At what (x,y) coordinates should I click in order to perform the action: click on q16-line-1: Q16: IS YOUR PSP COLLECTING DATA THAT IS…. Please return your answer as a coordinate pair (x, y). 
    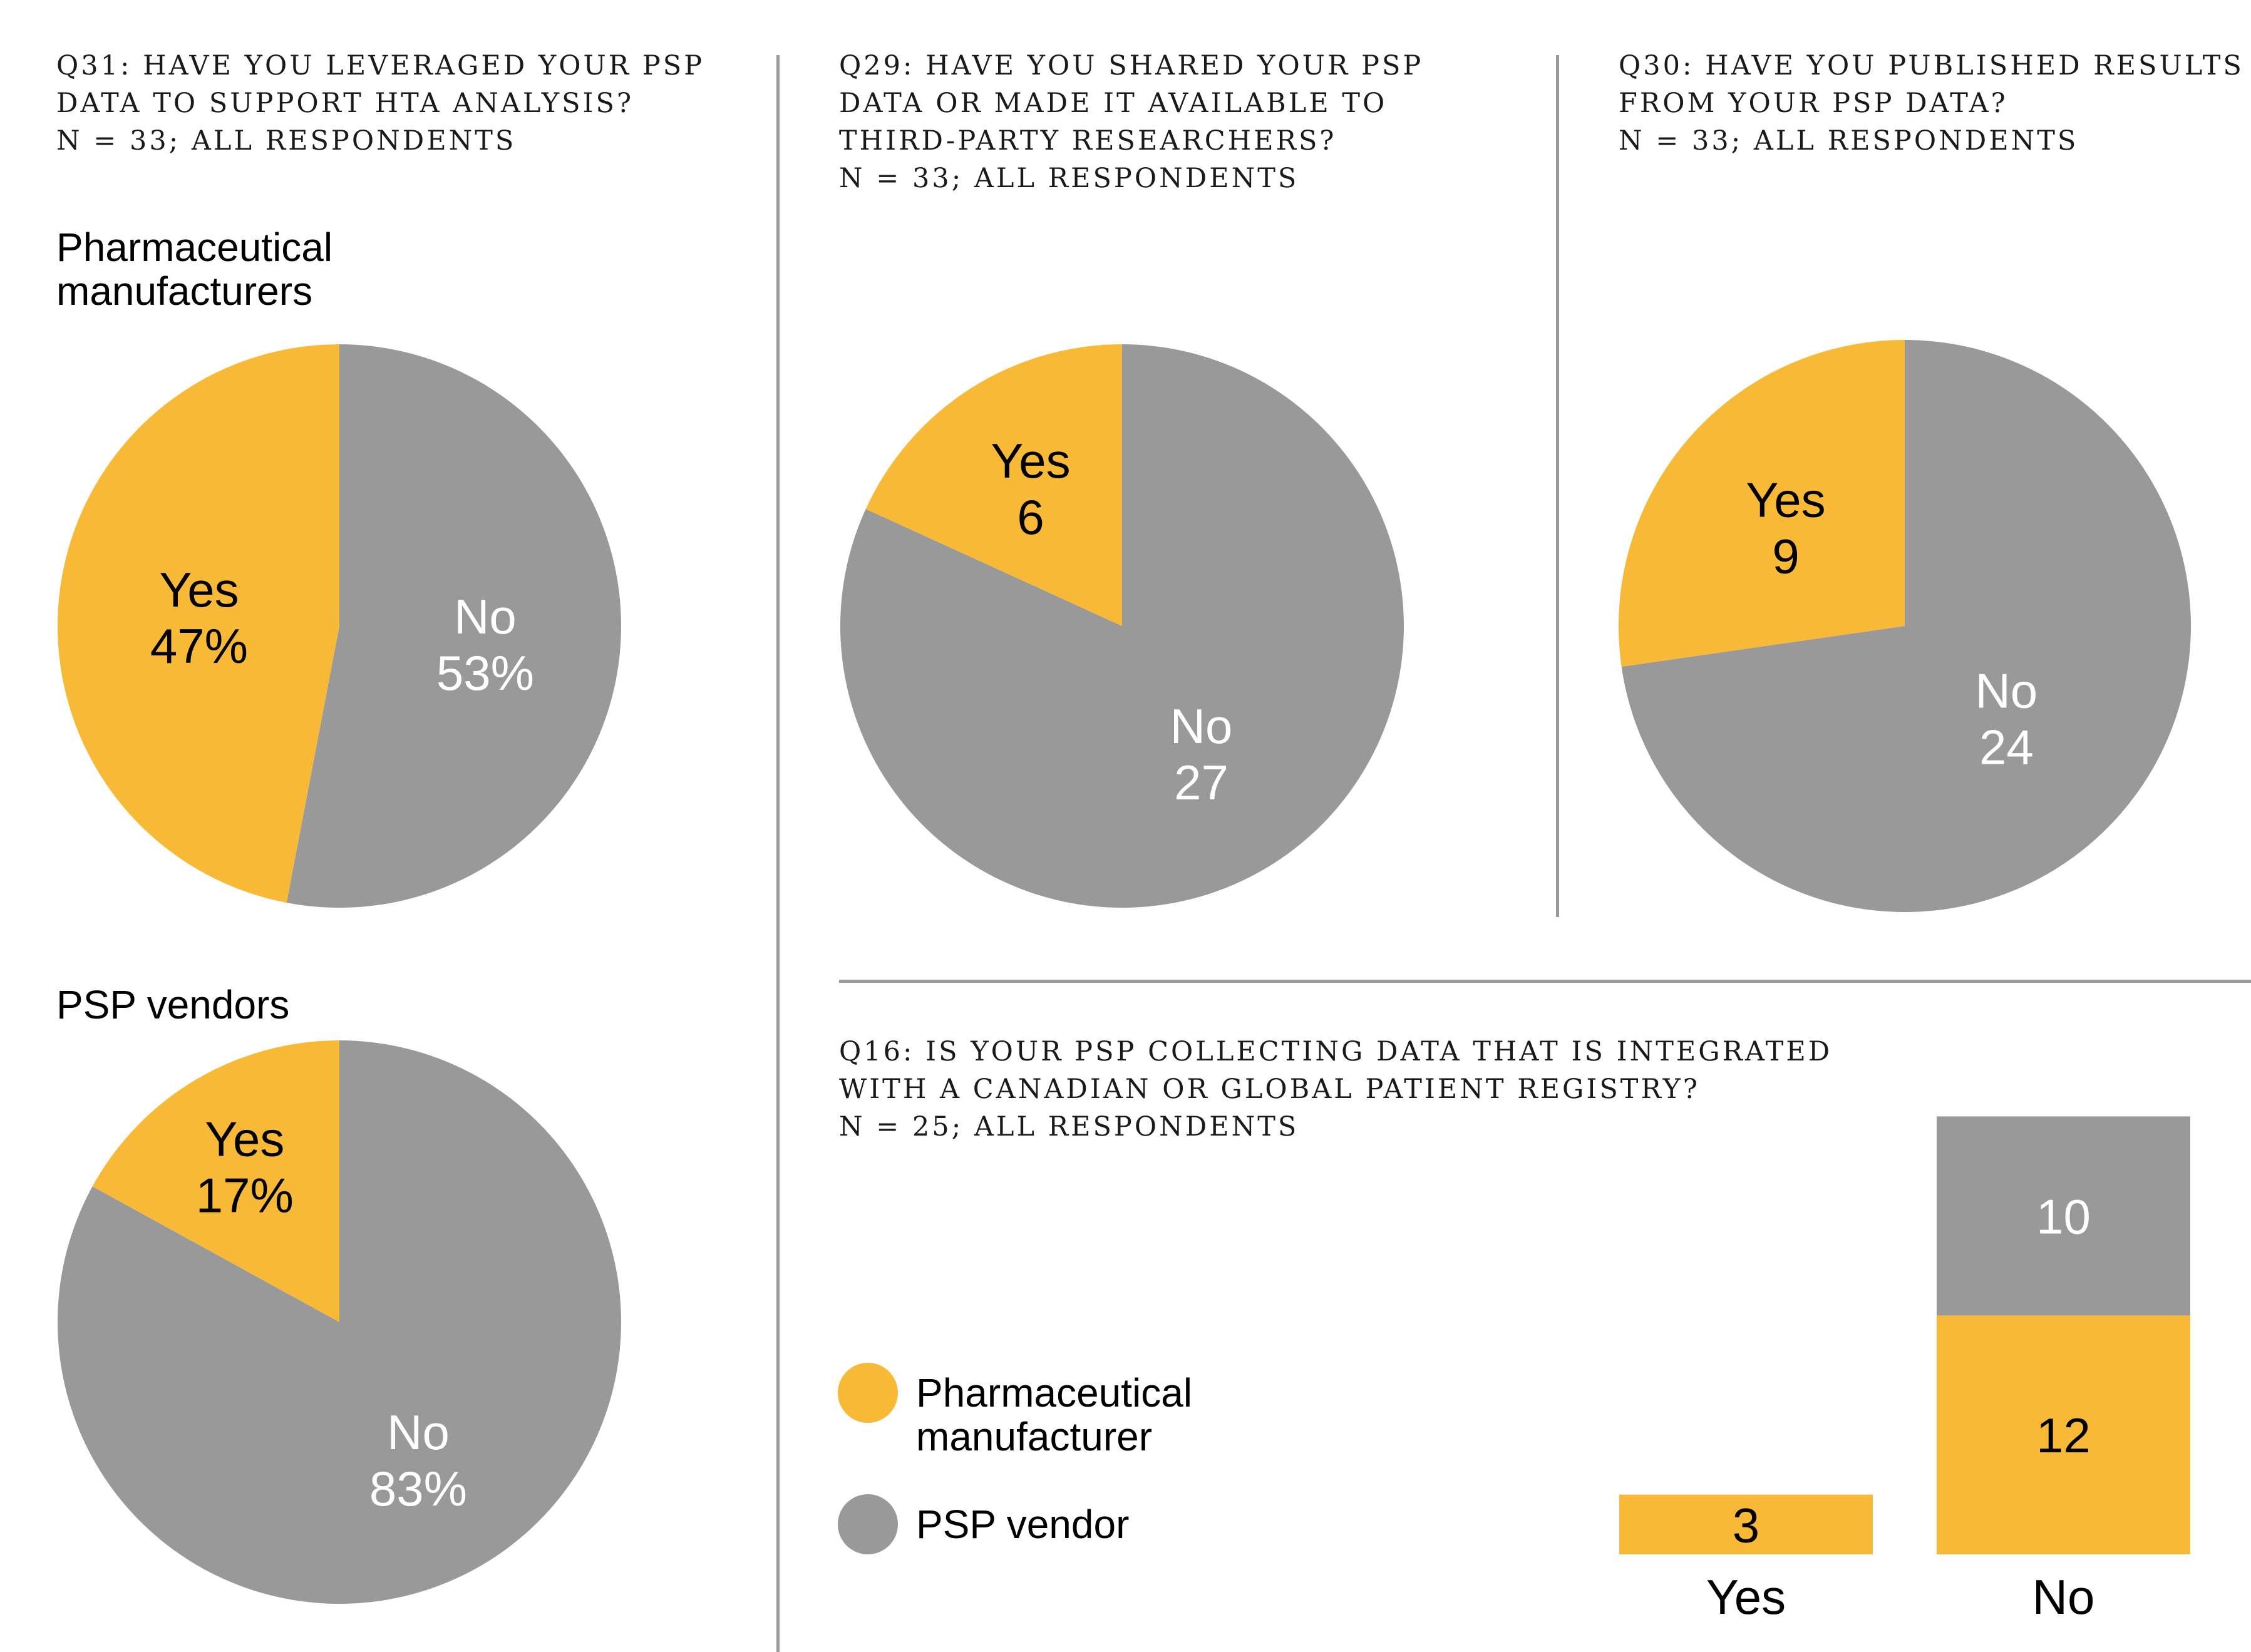
    Looking at the image, I should click on (1336, 1051).